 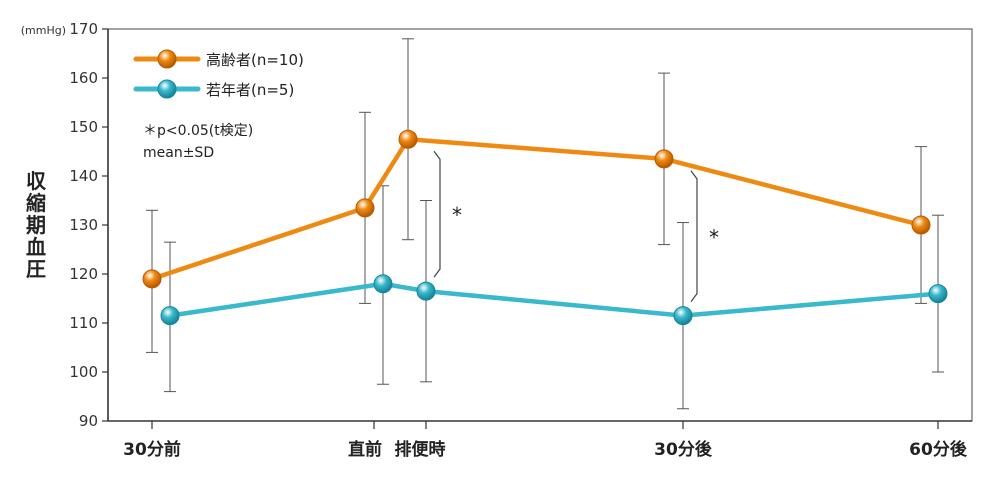 What do you see at coordinates (36, 269) in the screenshot?
I see `y-axis-label-char: 圧` at bounding box center [36, 269].